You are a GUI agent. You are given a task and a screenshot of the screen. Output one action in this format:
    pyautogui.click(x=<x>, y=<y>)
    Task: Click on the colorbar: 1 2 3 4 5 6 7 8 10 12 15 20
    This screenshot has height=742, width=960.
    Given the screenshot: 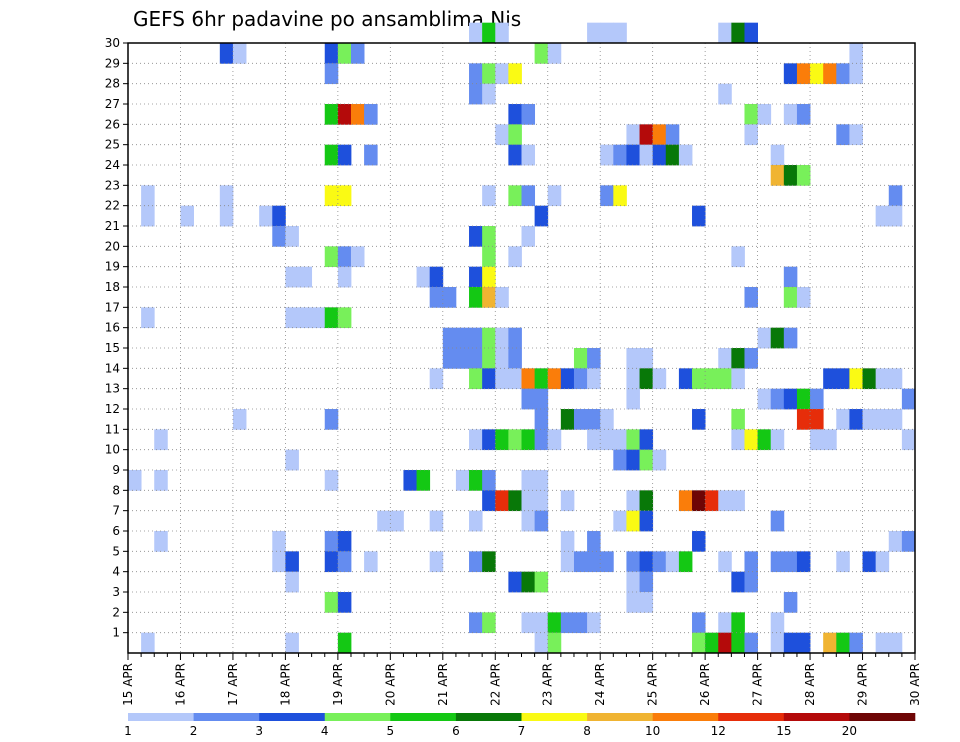 What is the action you would take?
    pyautogui.click(x=520, y=725)
    